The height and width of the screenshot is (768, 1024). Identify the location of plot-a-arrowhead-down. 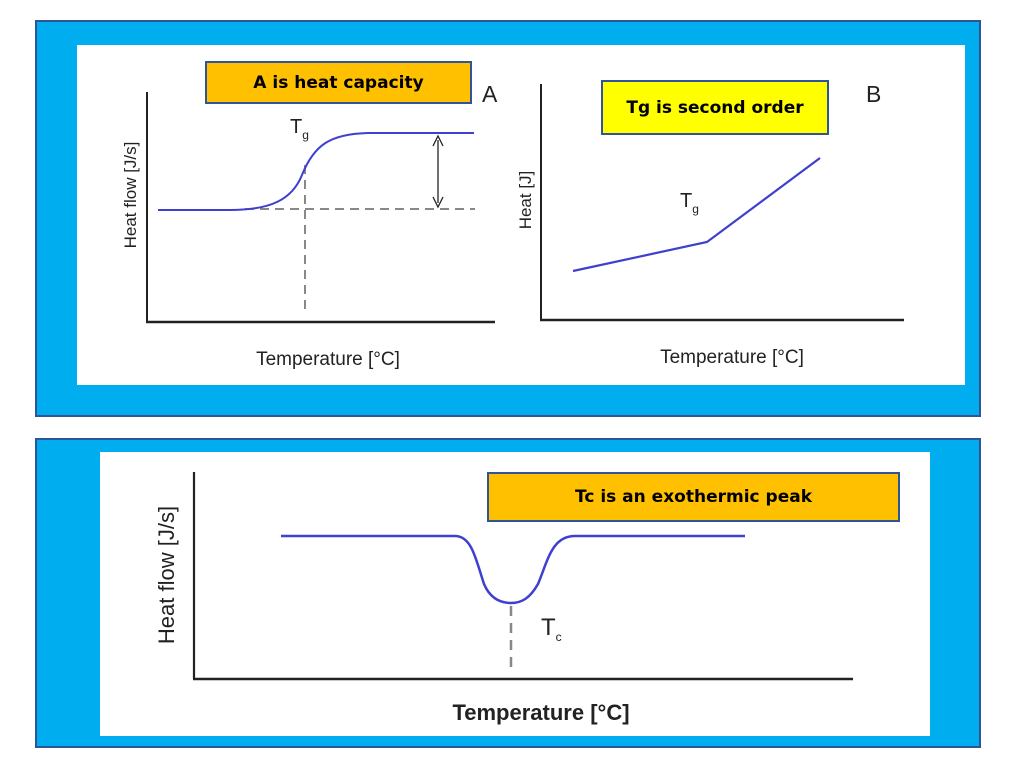
(438, 202).